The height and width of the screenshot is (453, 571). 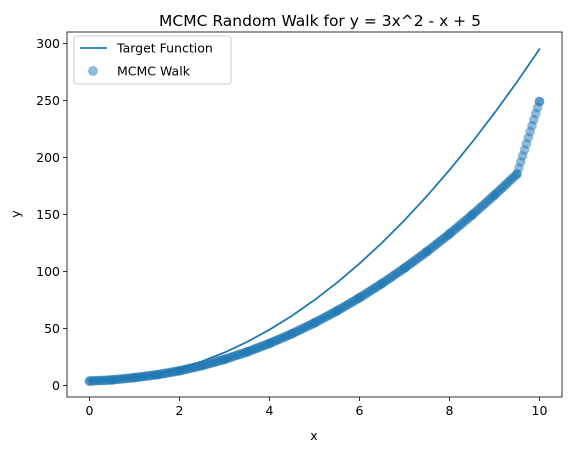 What do you see at coordinates (90, 410) in the screenshot?
I see `x-tick-label: 0` at bounding box center [90, 410].